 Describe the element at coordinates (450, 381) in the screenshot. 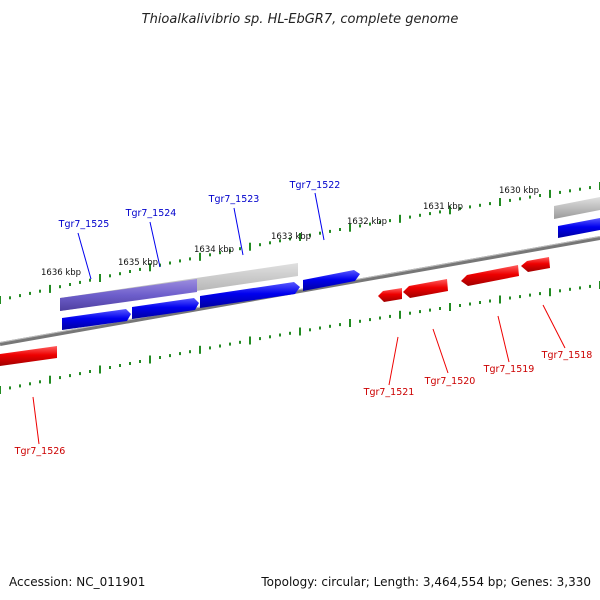

I see `gene-label: Tgr7_1520` at that location.